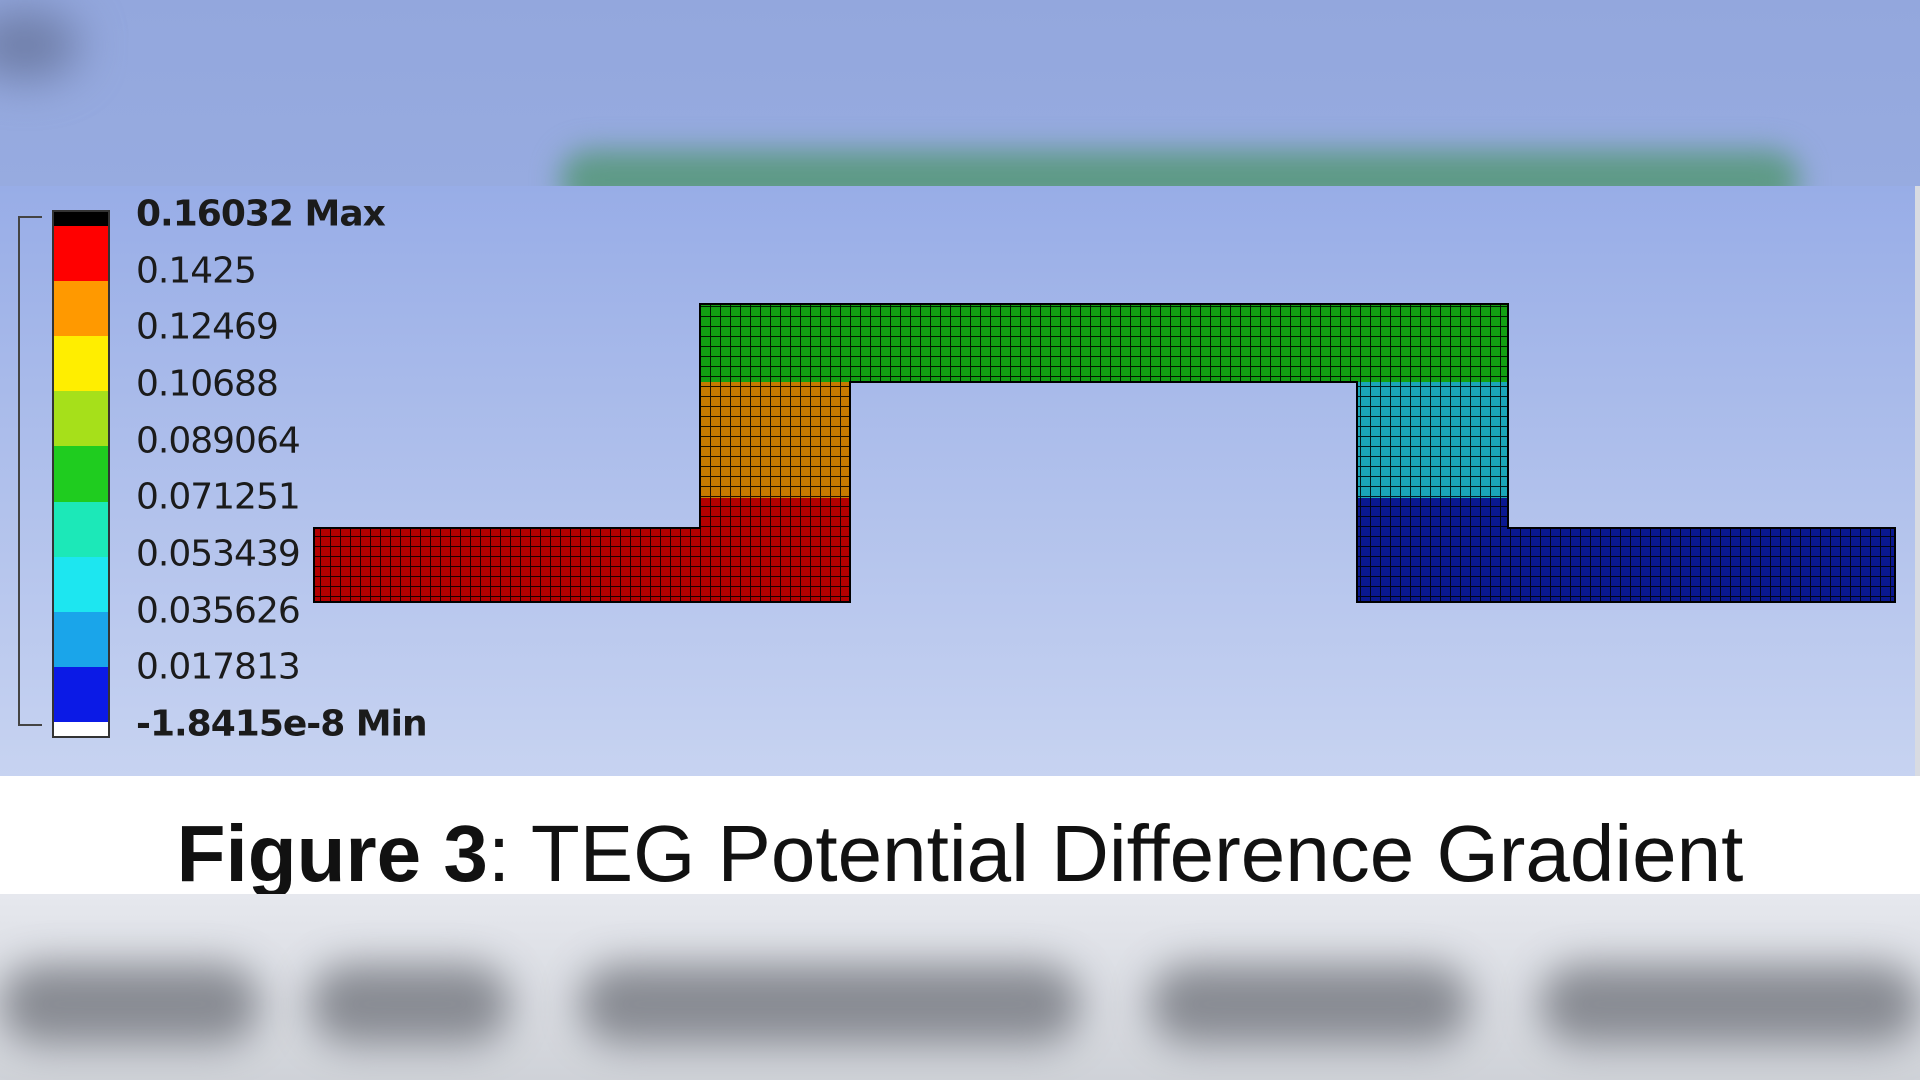  What do you see at coordinates (1104, 343) in the screenshot?
I see `bridge-mesh` at bounding box center [1104, 343].